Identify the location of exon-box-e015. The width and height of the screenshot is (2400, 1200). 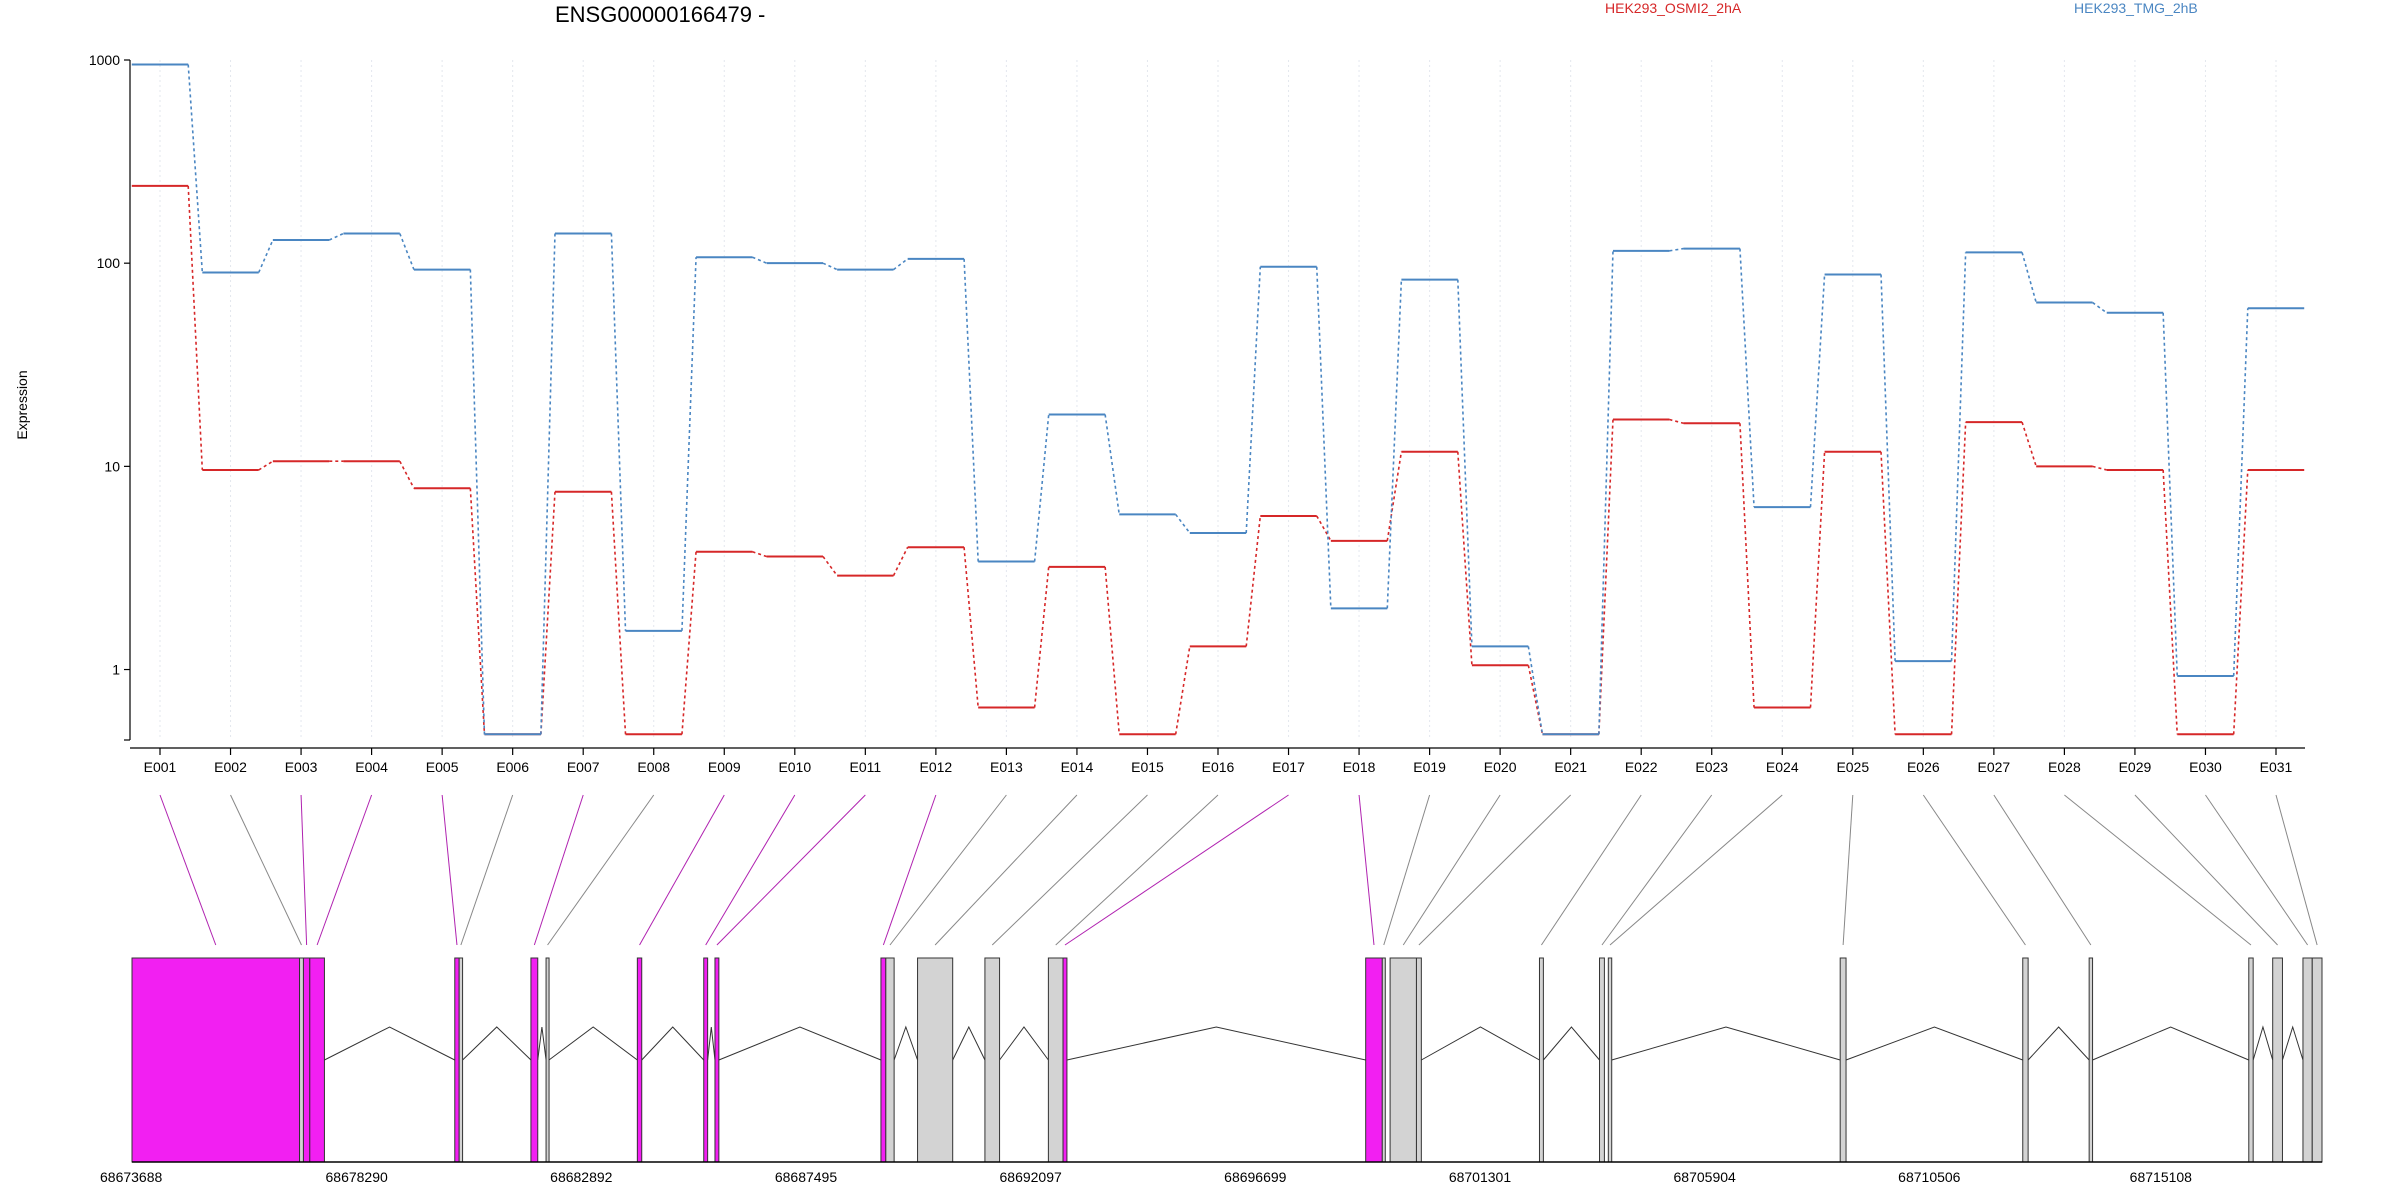
(992, 1060).